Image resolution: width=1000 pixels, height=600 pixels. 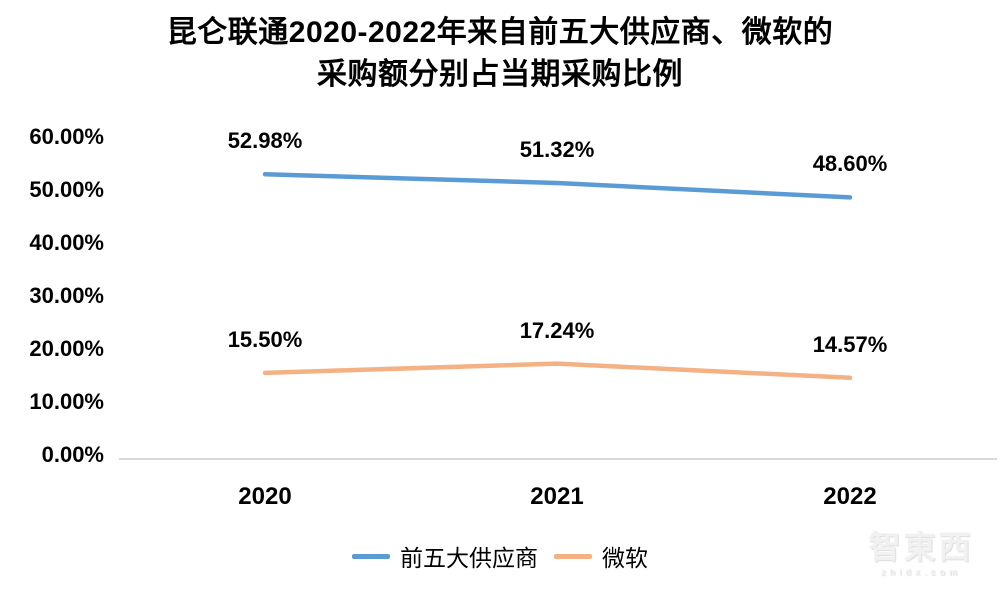 What do you see at coordinates (557, 330) in the screenshot?
I see `data-label: 17.24%` at bounding box center [557, 330].